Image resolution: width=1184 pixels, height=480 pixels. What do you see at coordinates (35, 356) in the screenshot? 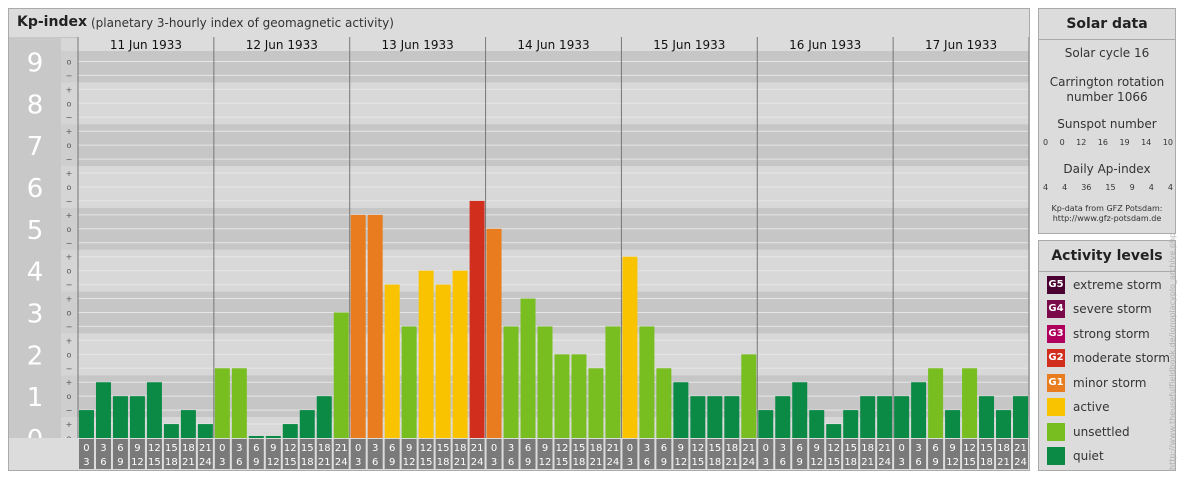
I see `y-major-tick-label: 2` at bounding box center [35, 356].